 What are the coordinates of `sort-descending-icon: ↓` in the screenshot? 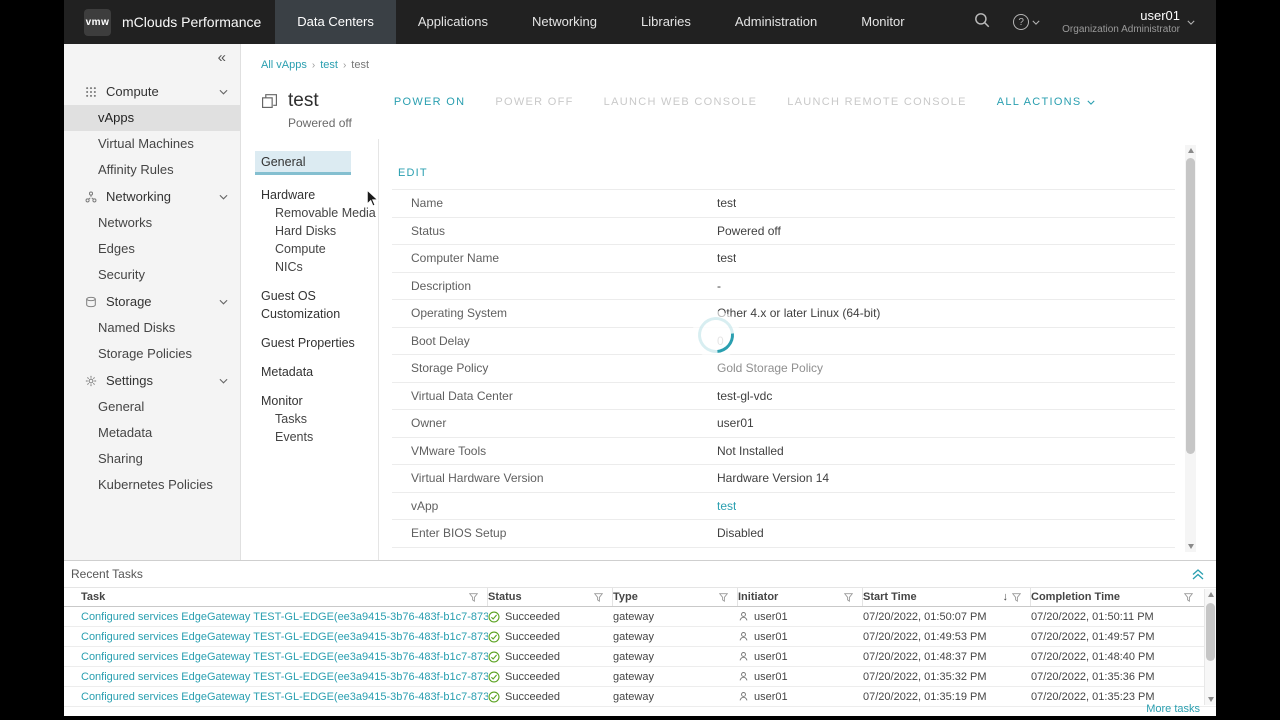 It's located at (1005, 597).